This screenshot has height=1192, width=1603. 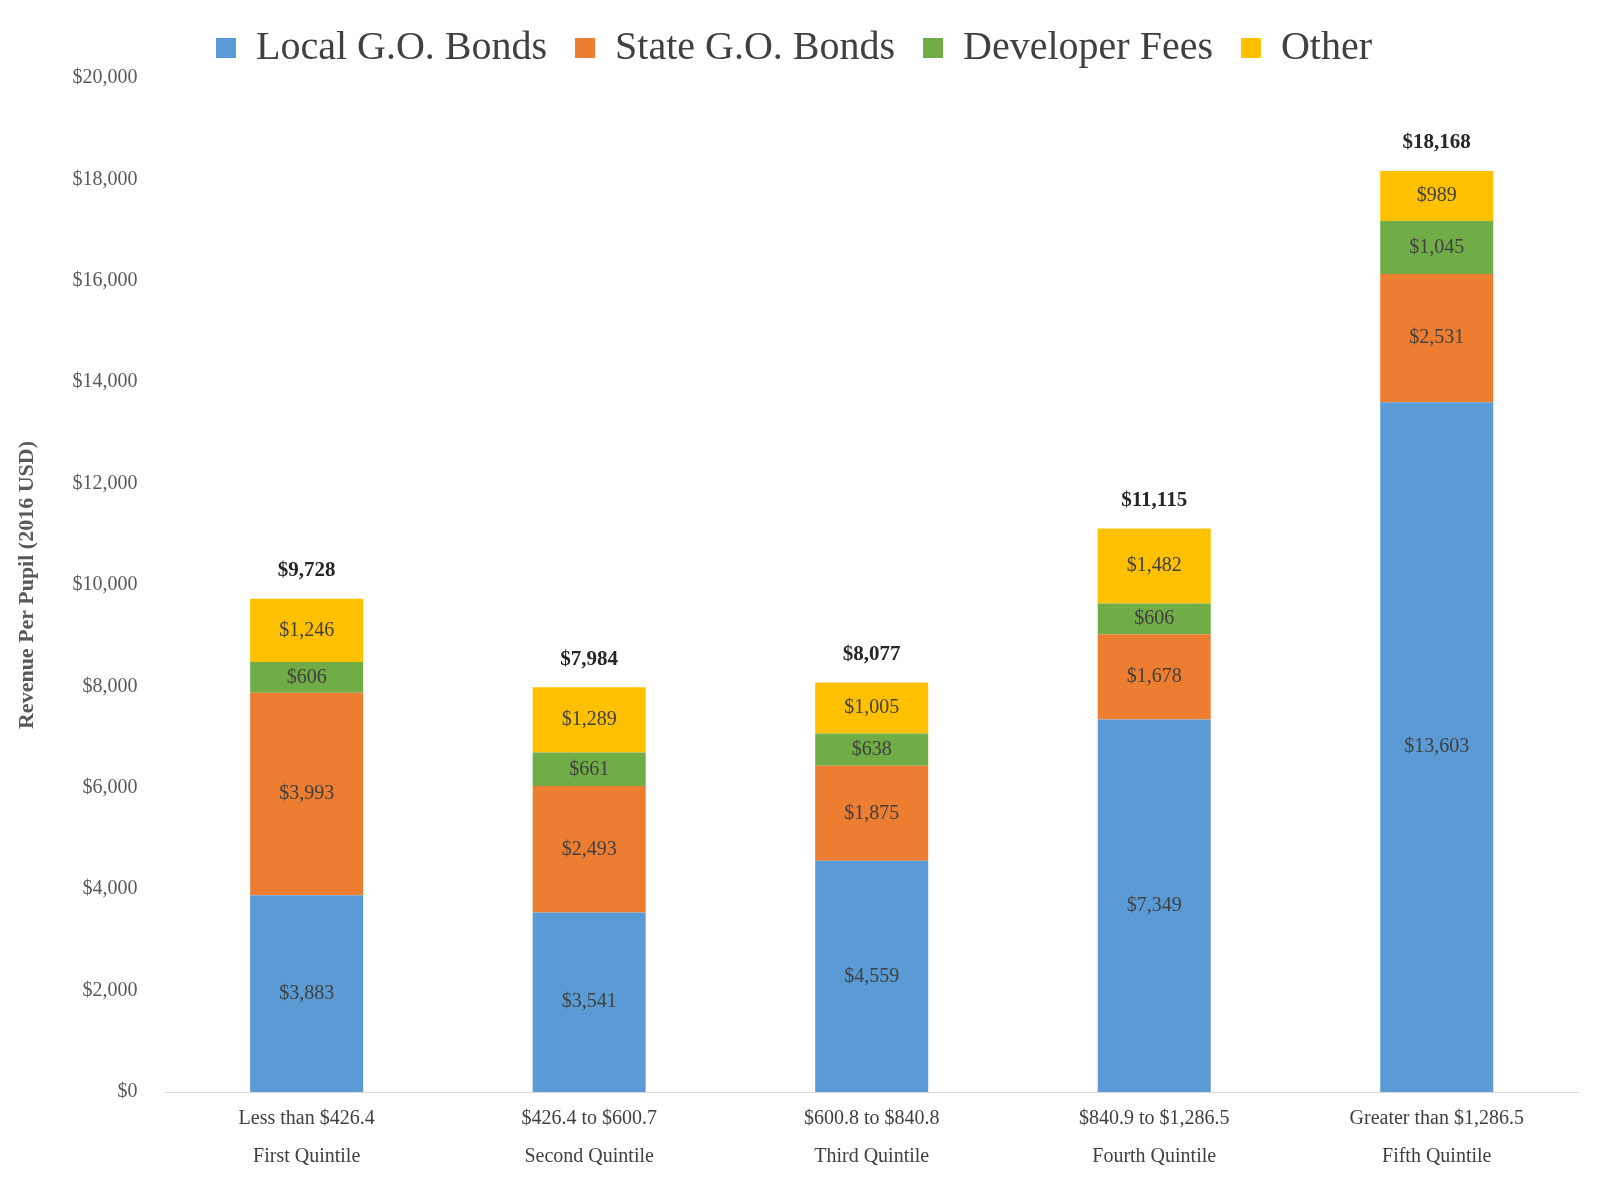 I want to click on total-label: $11,115, so click(x=1154, y=498).